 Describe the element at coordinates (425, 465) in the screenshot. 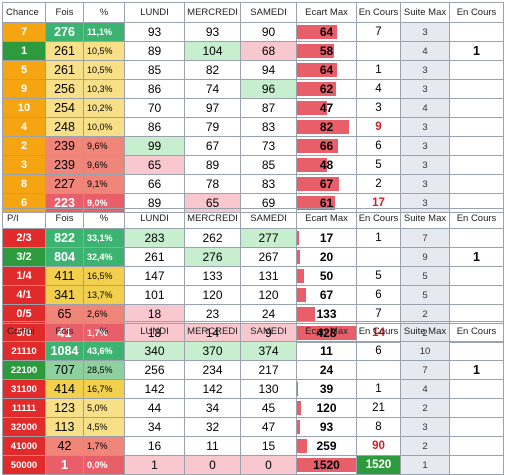

I see `suite-max-cell: 1` at that location.